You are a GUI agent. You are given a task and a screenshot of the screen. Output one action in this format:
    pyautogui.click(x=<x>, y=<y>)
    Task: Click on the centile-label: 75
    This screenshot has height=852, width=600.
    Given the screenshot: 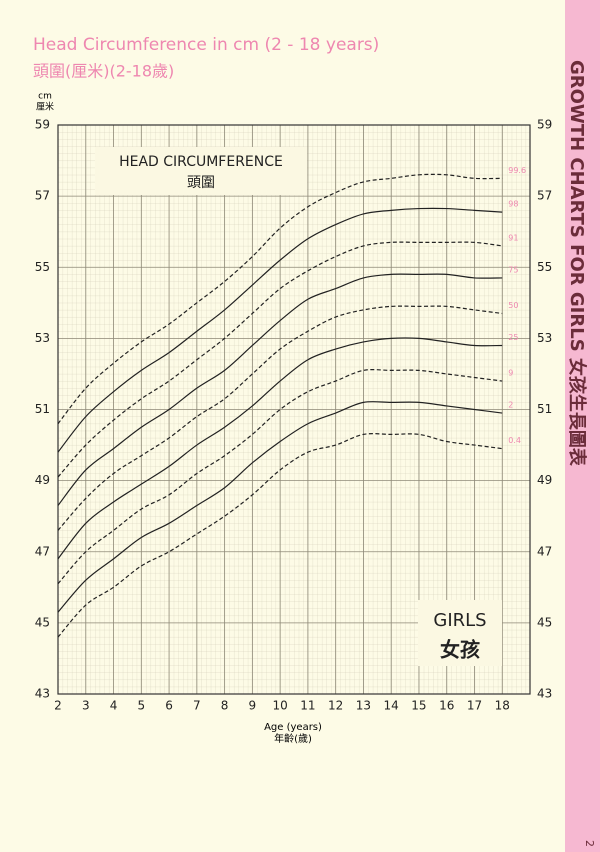 What is the action you would take?
    pyautogui.click(x=513, y=269)
    